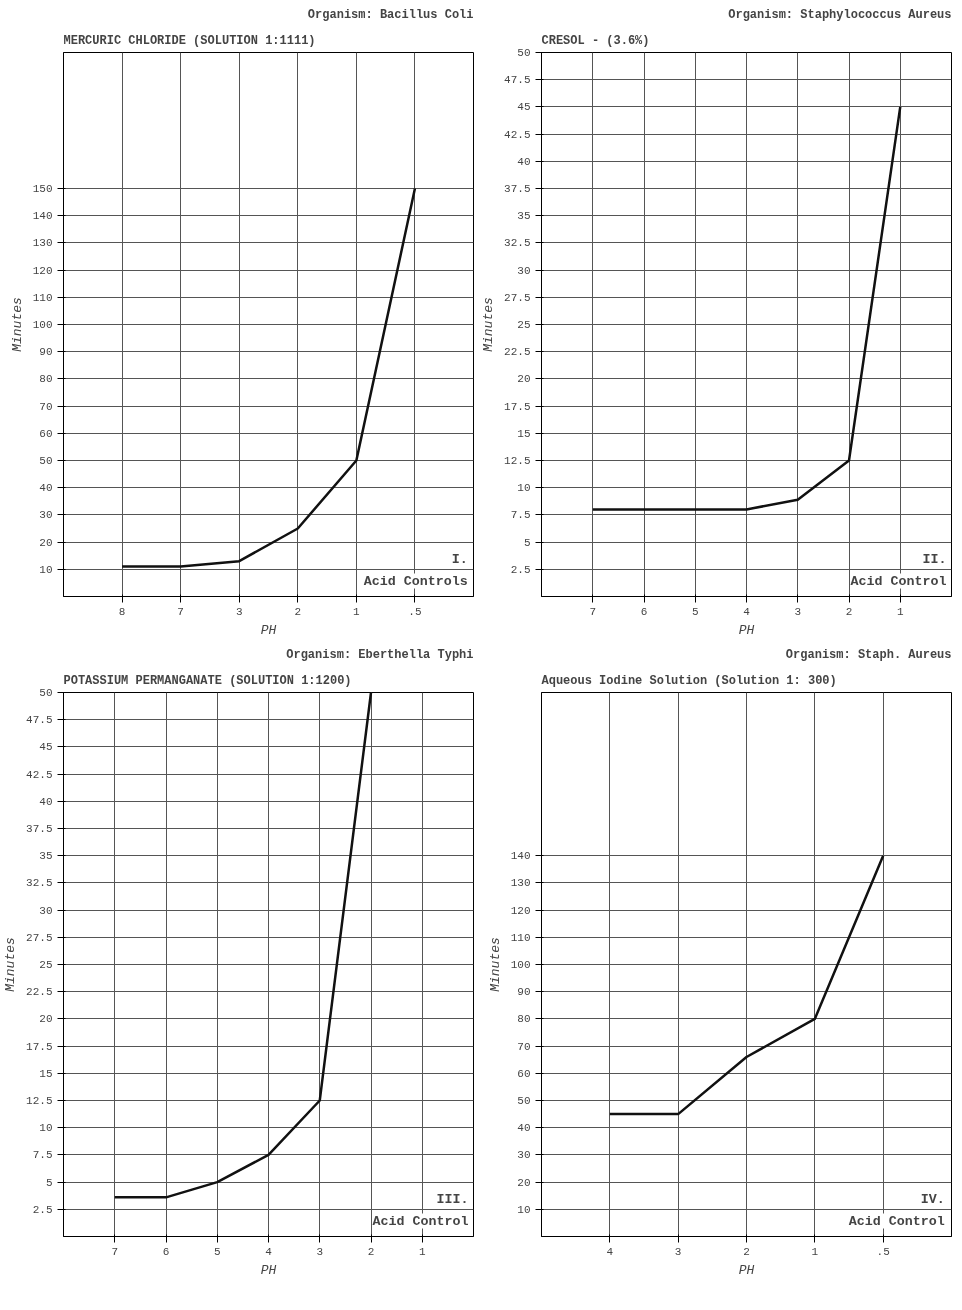  Describe the element at coordinates (452, 1199) in the screenshot. I see `annotation: III.` at that location.